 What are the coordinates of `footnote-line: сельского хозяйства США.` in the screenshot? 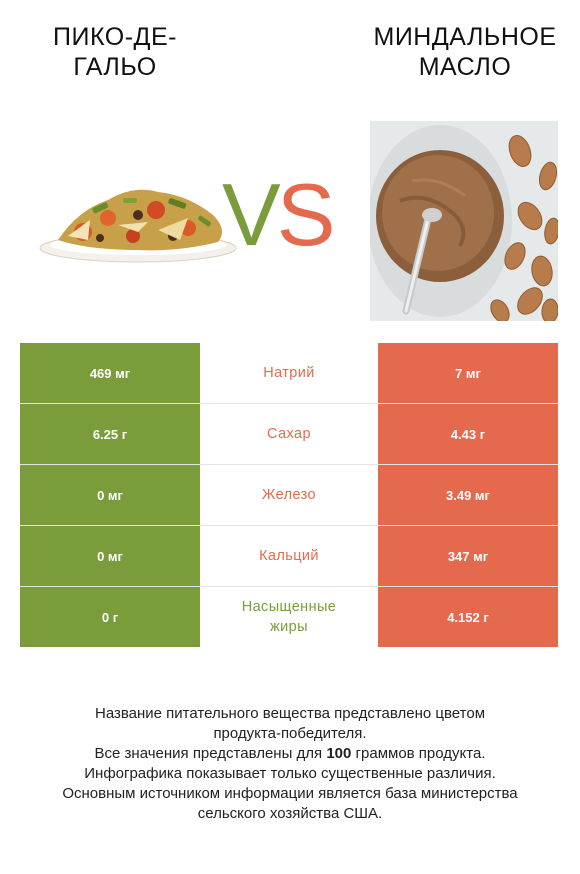 It's located at (290, 813).